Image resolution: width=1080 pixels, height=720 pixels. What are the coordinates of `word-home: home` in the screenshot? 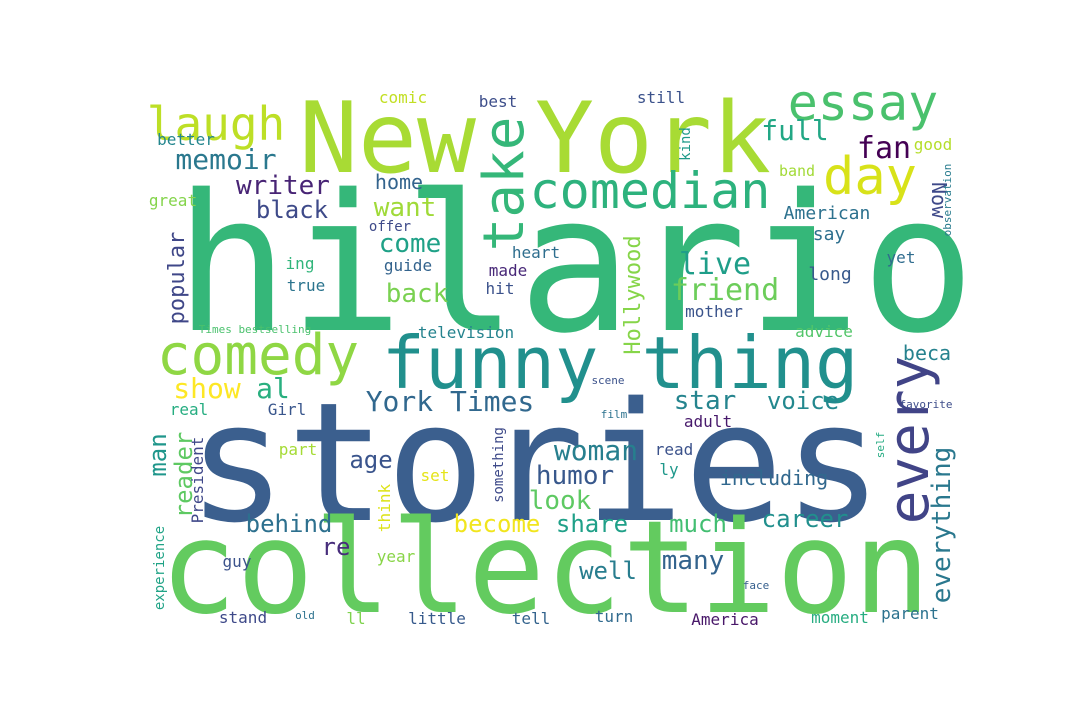 It's located at (399, 182).